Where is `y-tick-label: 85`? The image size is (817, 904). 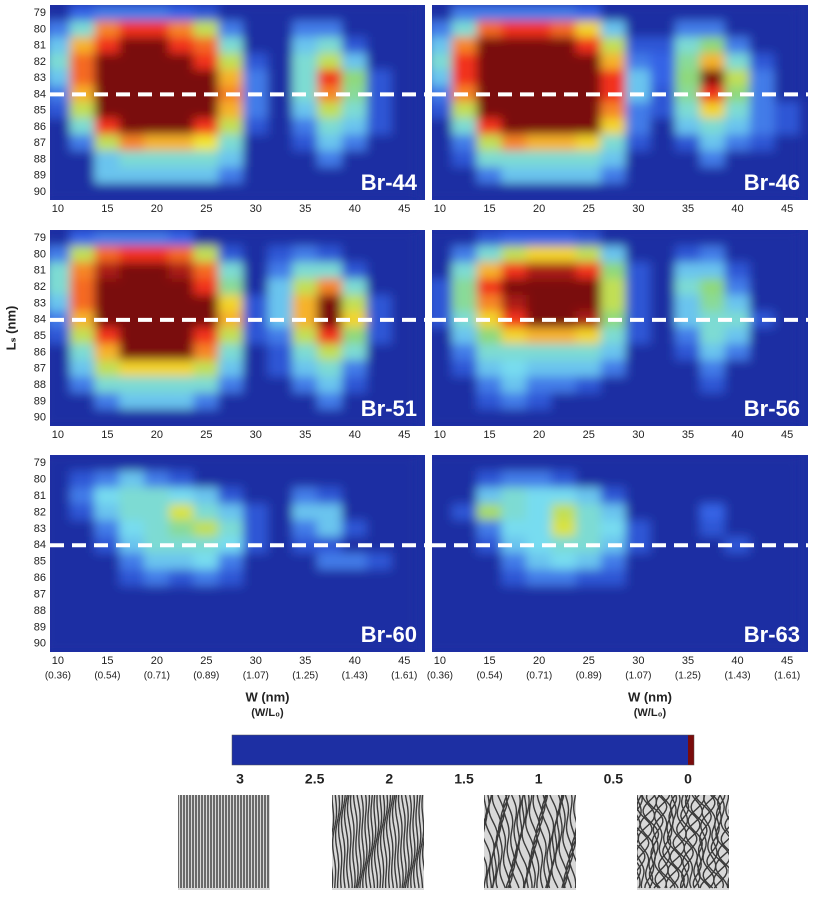 y-tick-label: 85 is located at coordinates (40, 336).